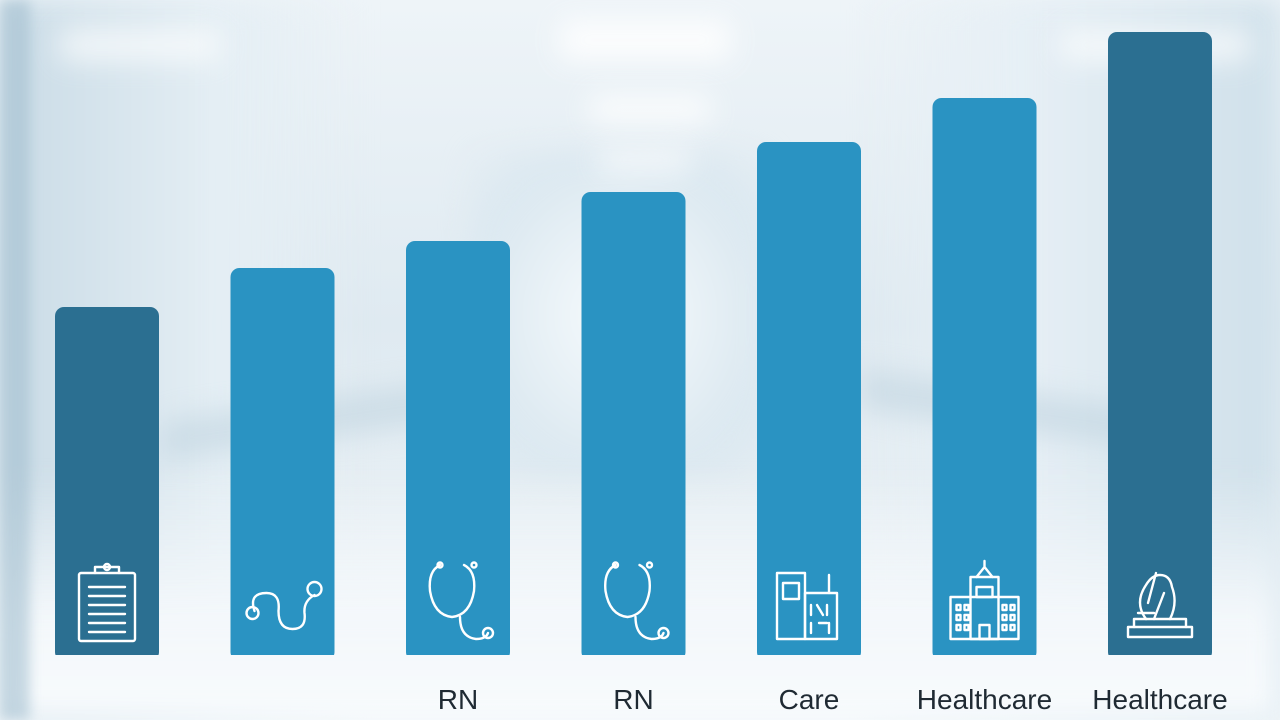 The height and width of the screenshot is (720, 1280). Describe the element at coordinates (1160, 605) in the screenshot. I see `monument-icon` at that location.